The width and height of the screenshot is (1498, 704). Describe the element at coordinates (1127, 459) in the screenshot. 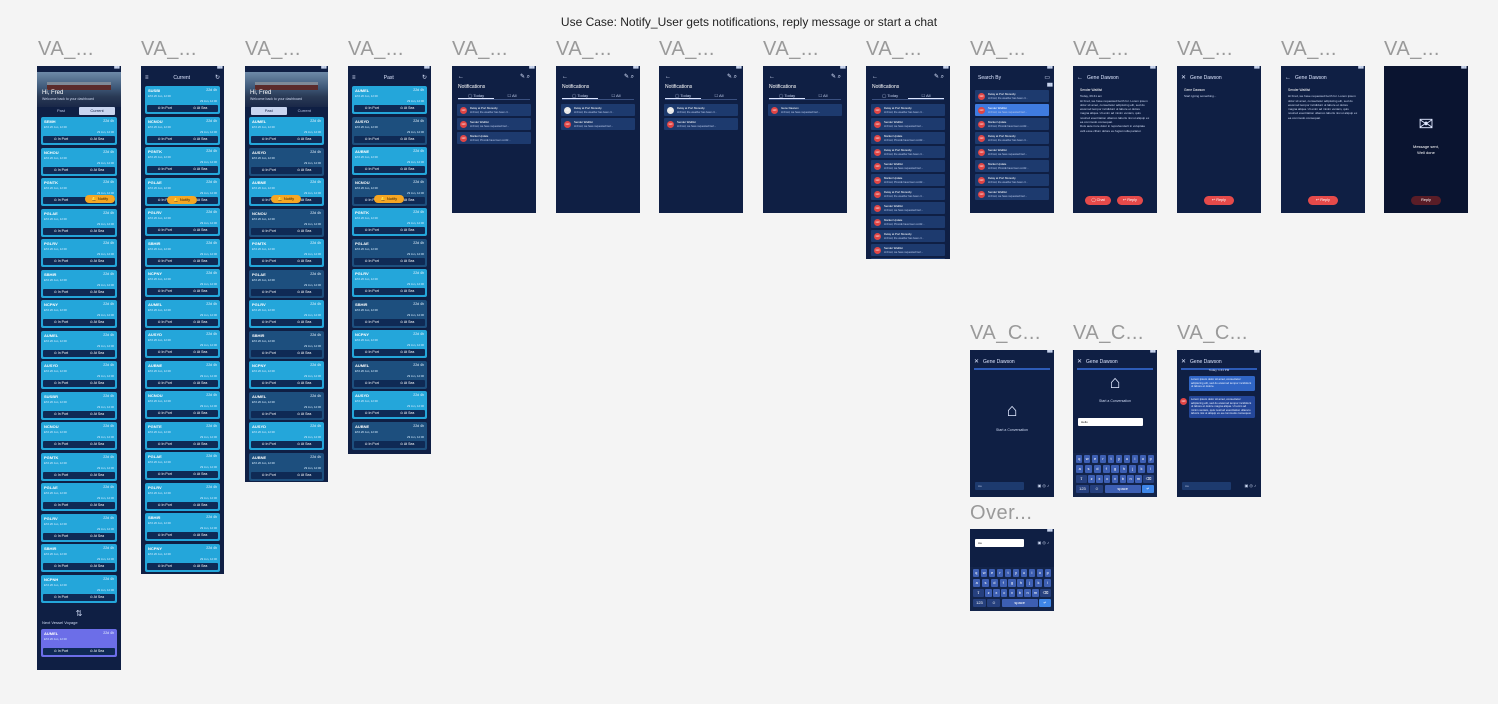

I see `key: u` at that location.